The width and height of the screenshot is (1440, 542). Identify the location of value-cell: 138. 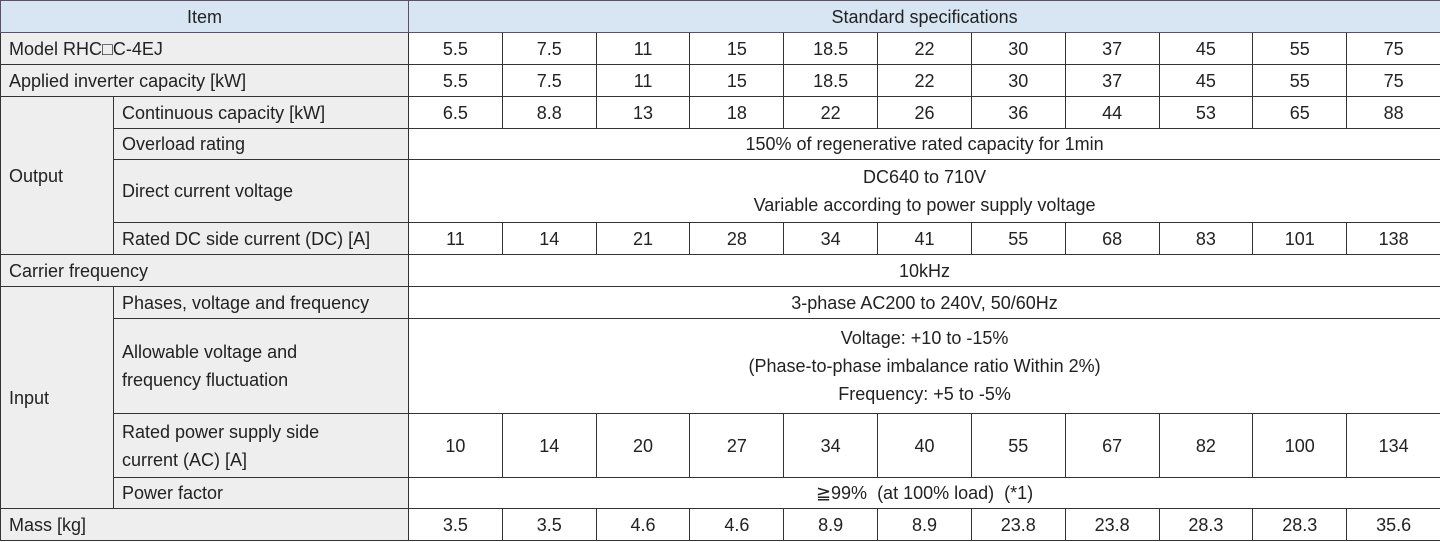
(1393, 238).